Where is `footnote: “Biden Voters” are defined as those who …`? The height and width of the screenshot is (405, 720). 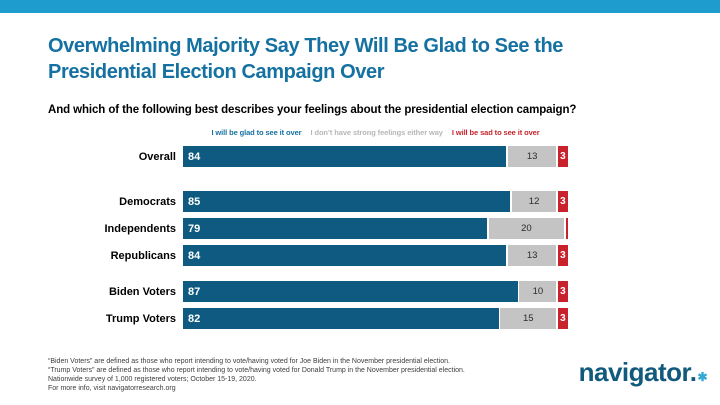 footnote: “Biden Voters” are defined as those who … is located at coordinates (256, 375).